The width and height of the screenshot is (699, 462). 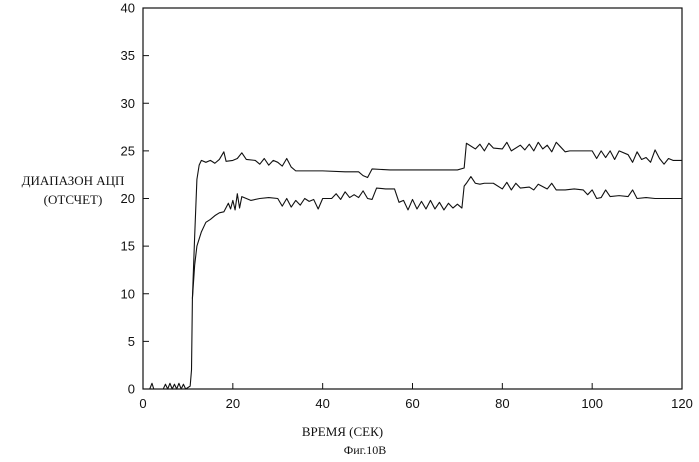 What do you see at coordinates (73, 199) in the screenshot?
I see `y-axis-label-line2: (ОТСЧЕТ)` at bounding box center [73, 199].